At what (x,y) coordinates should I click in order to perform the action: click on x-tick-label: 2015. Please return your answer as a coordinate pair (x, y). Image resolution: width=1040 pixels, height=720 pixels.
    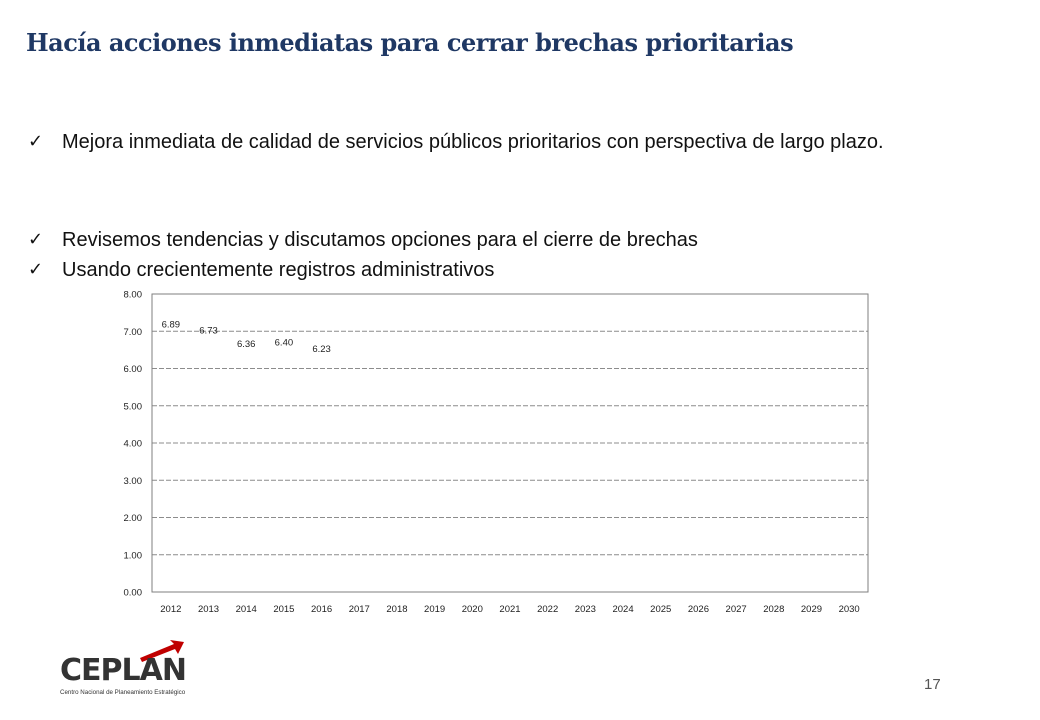
    Looking at the image, I should click on (283, 609).